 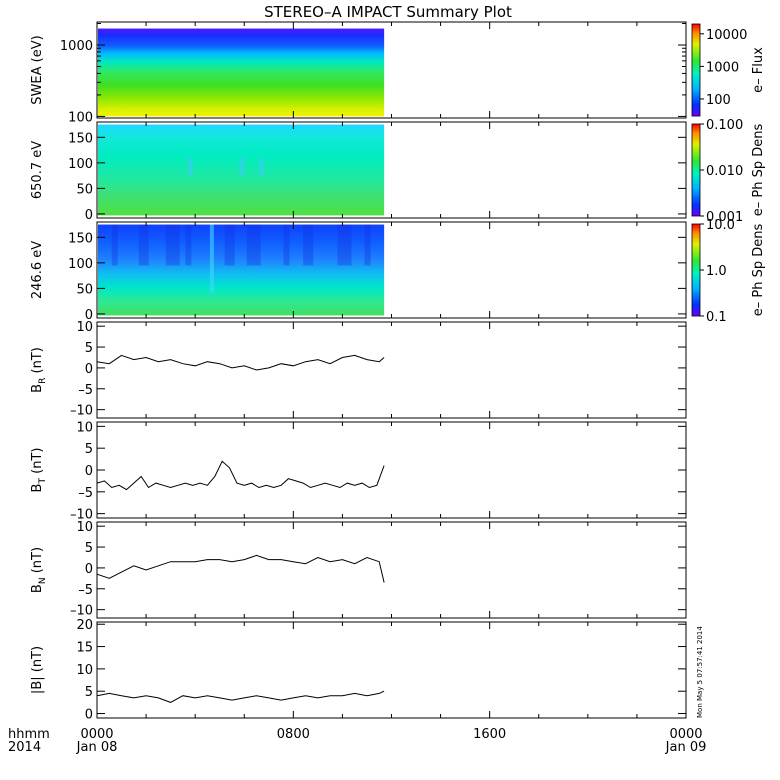 I want to click on colorbar-tick-label: 0.001, so click(x=724, y=217).